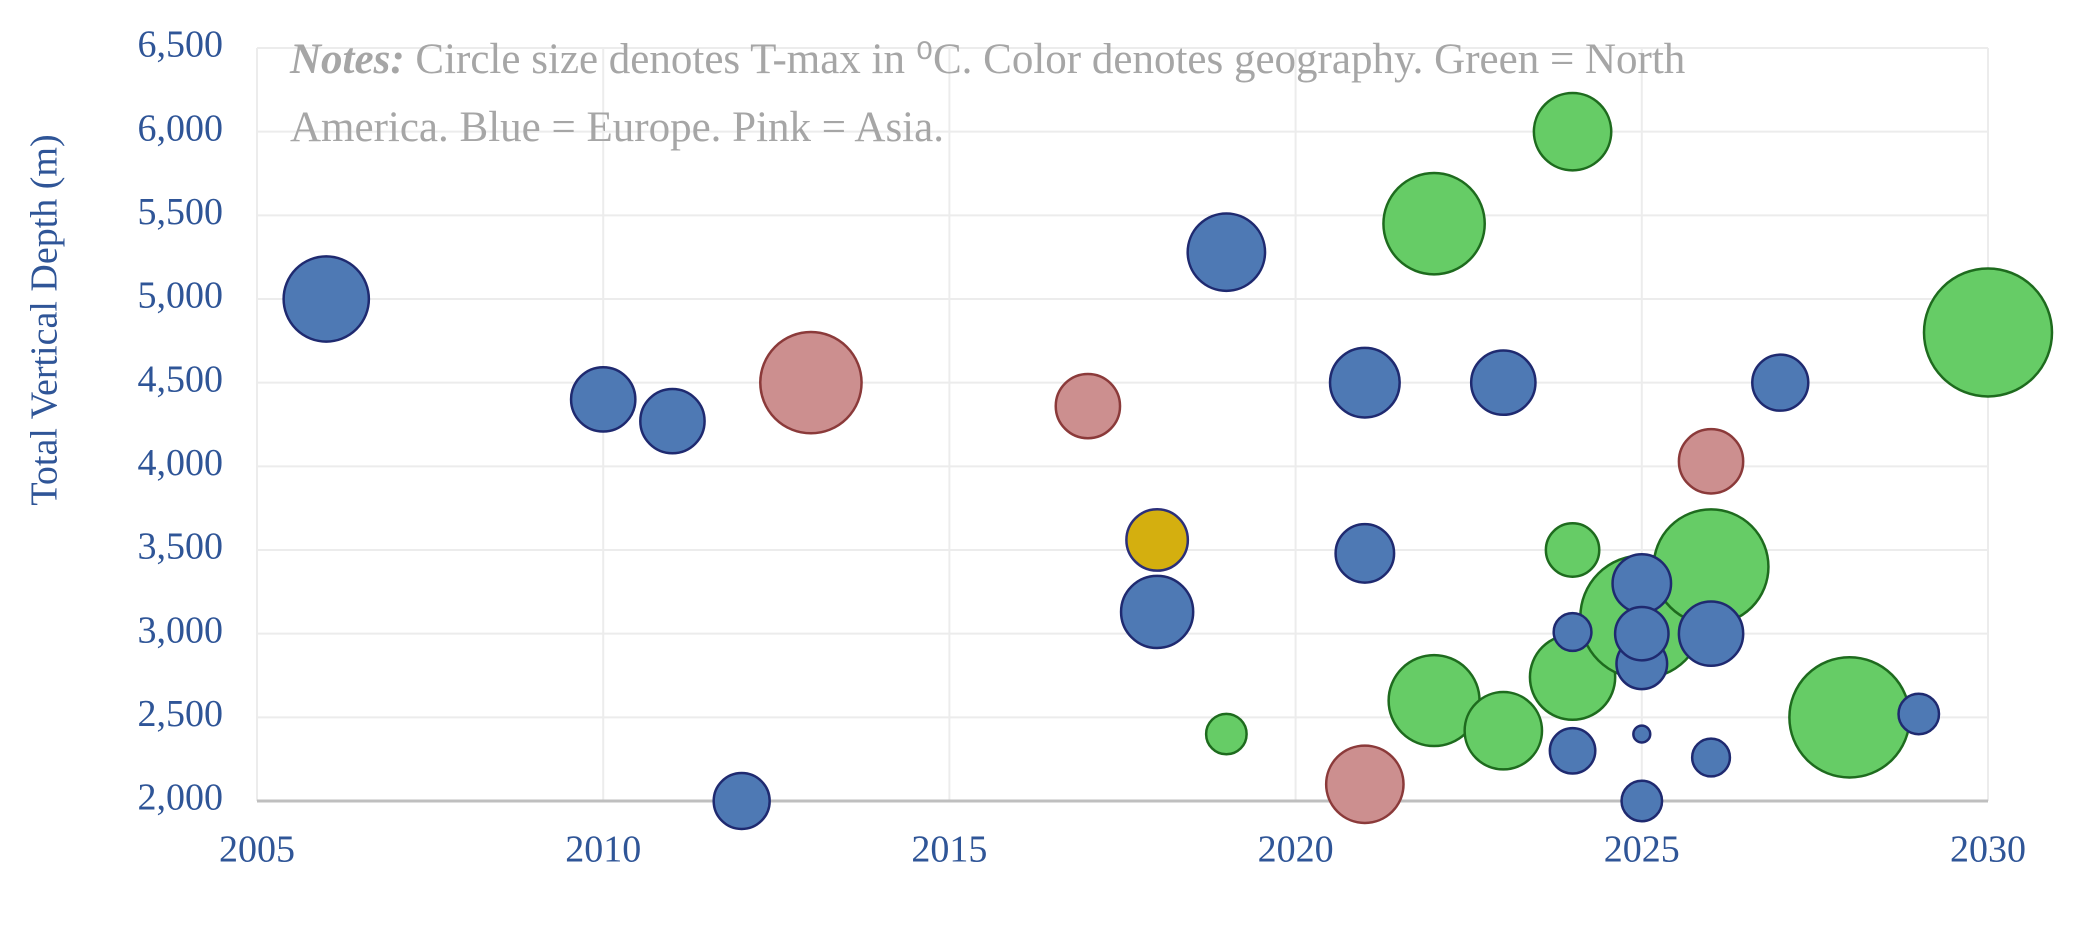 This screenshot has height=950, width=2075. I want to click on x-tick-label: 2015, so click(949, 850).